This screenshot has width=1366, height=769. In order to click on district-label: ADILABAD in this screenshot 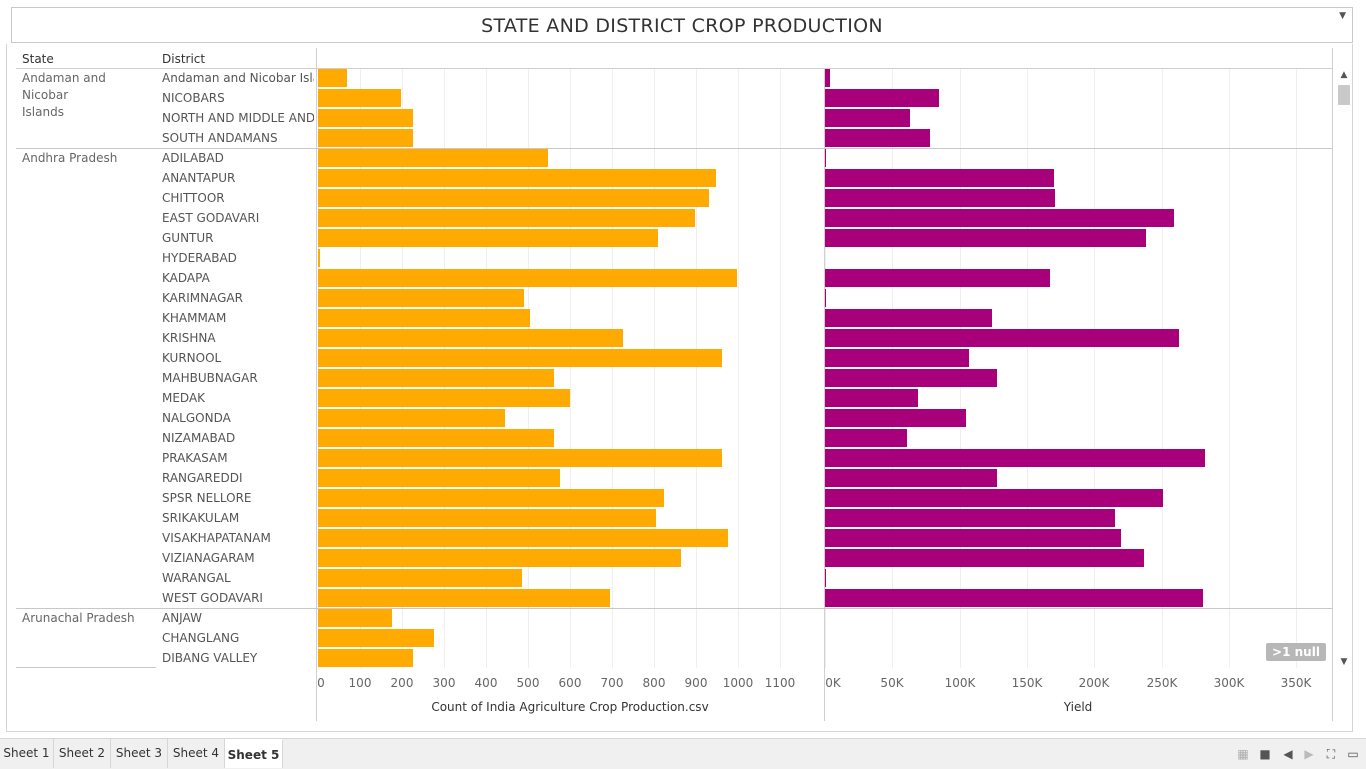, I will do `click(193, 158)`.